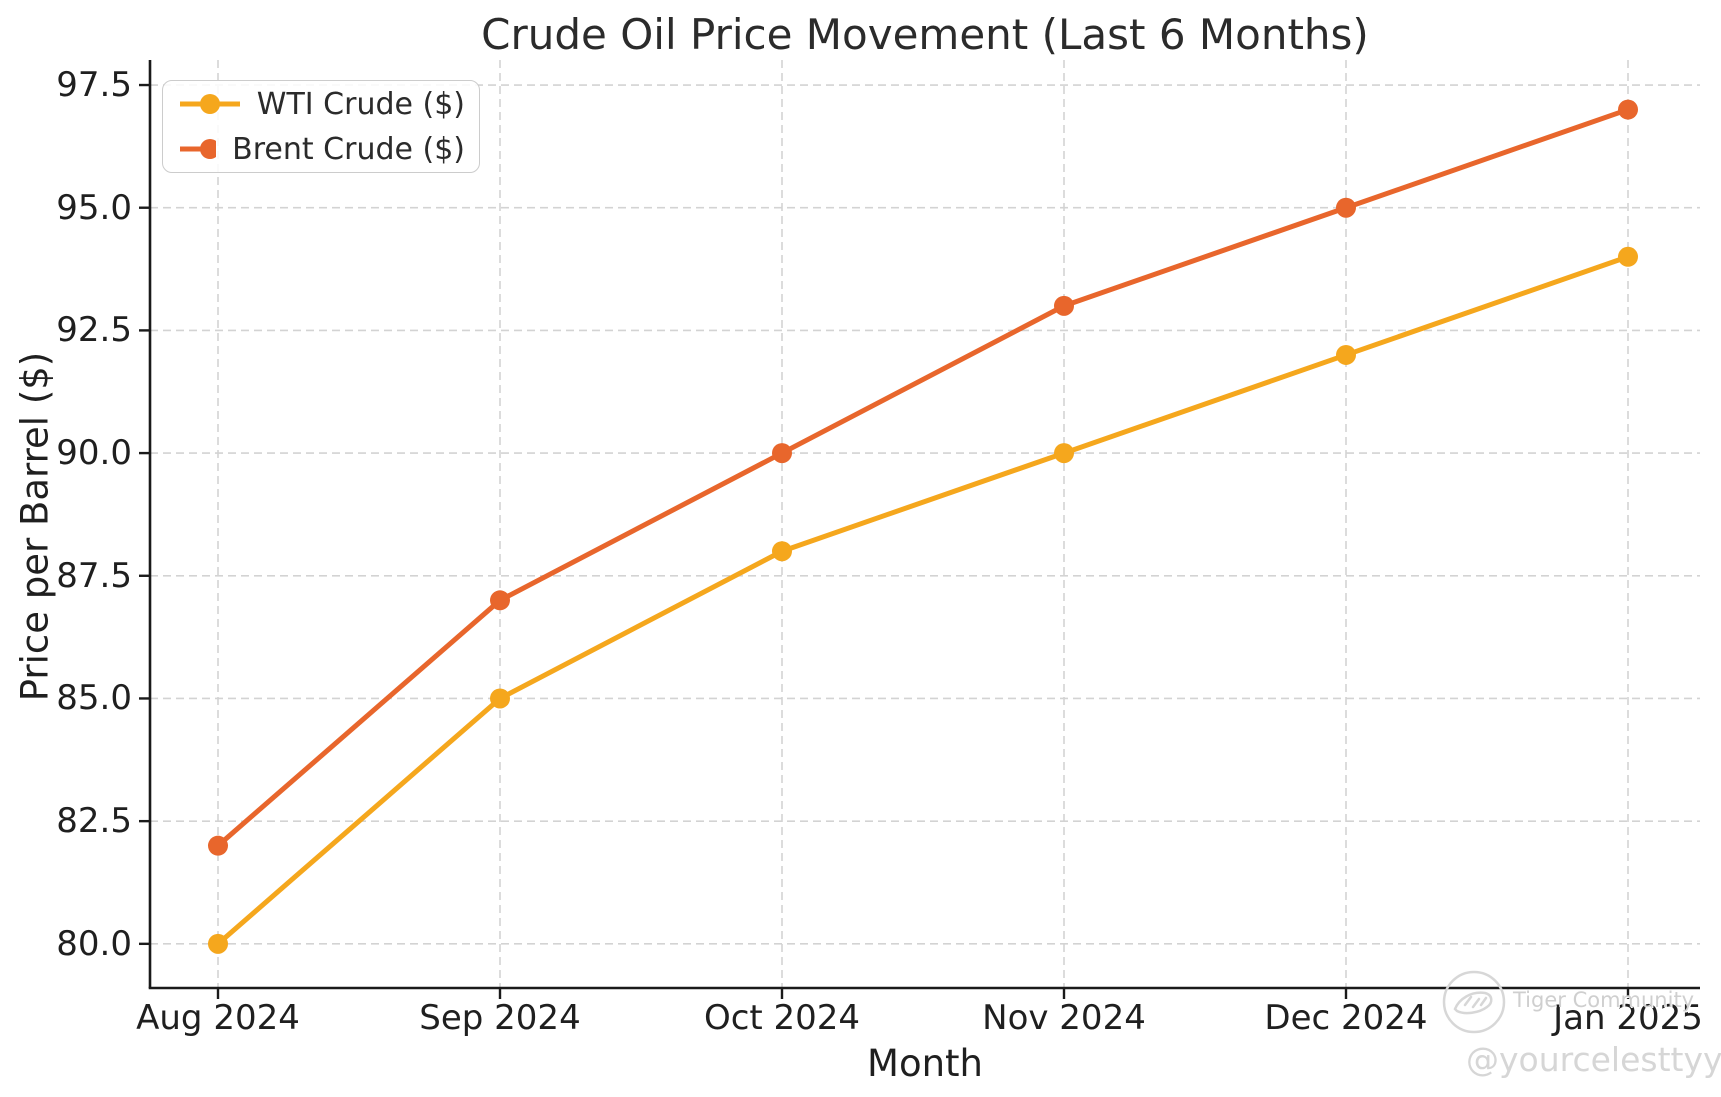 The height and width of the screenshot is (1097, 1721). Describe the element at coordinates (925, 1063) in the screenshot. I see `x-axis-label: Month` at that location.